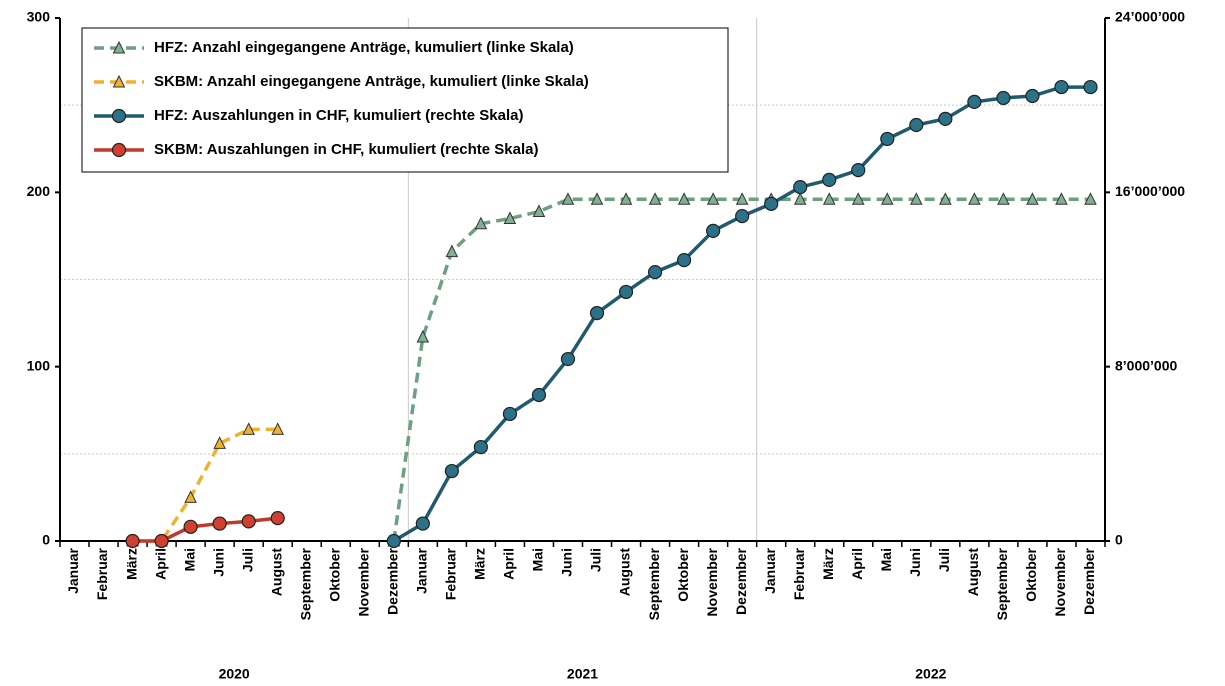 The image size is (1225, 686). Describe the element at coordinates (1119, 540) in the screenshot. I see `y2-tick-label: 0` at that location.